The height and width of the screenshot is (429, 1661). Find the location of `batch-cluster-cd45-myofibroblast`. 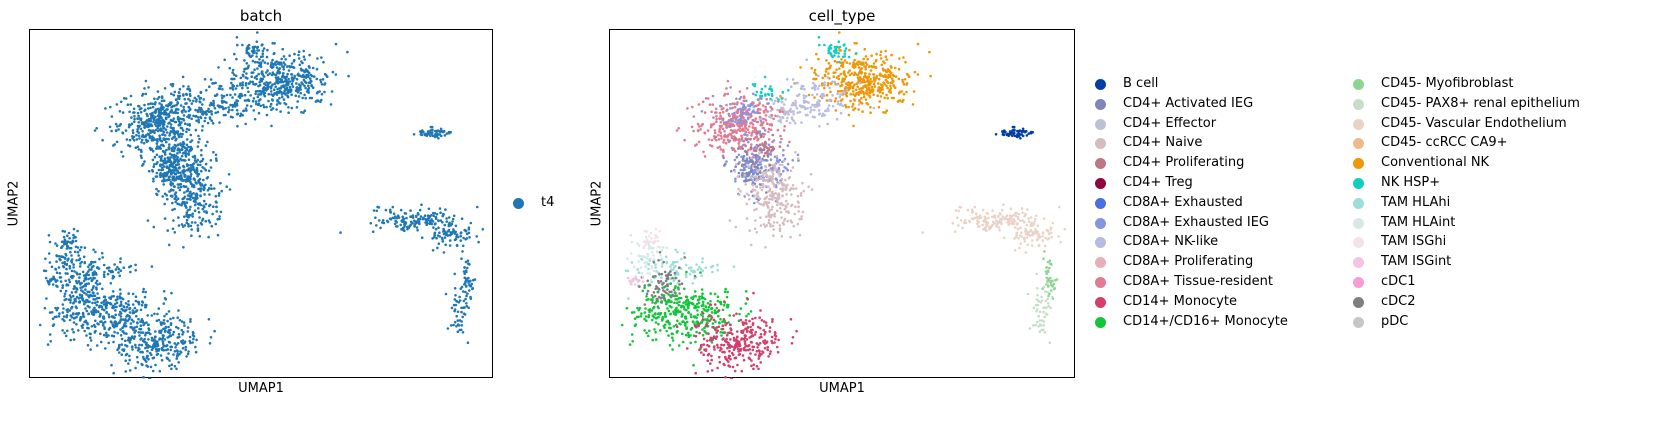

batch-cluster-cd45-myofibroblast is located at coordinates (468, 275).